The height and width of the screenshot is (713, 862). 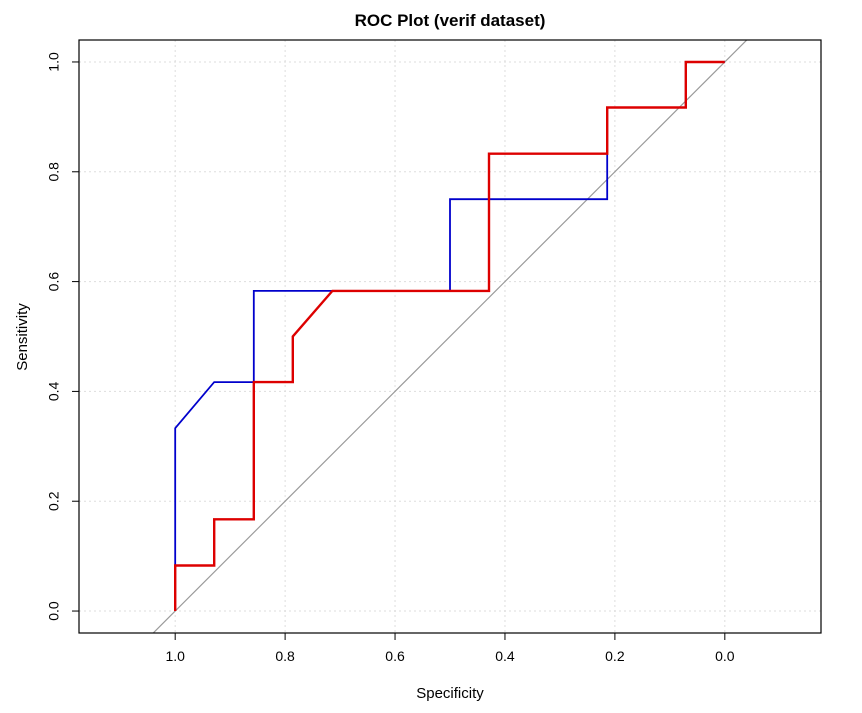 I want to click on y-tick-label: 1.0, so click(x=54, y=62).